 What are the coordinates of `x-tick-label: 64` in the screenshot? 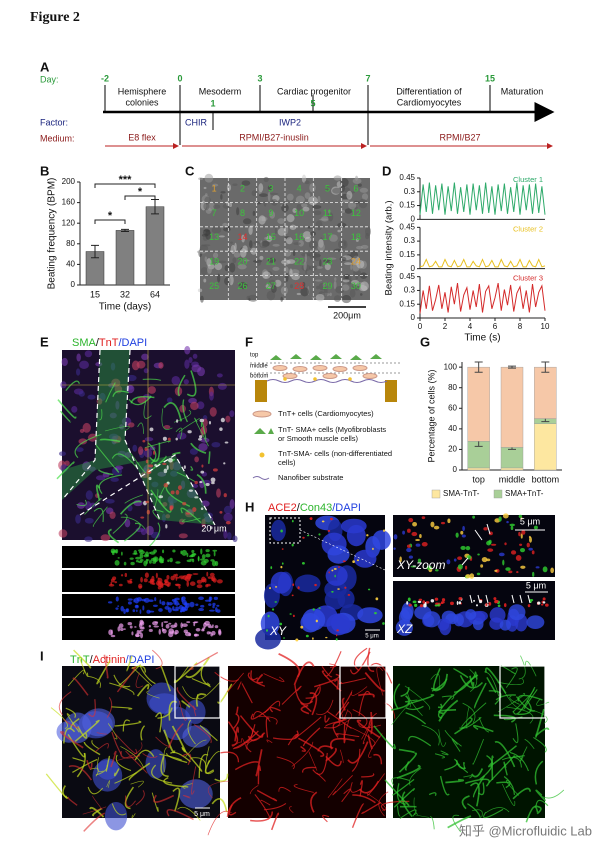 It's located at (155, 294).